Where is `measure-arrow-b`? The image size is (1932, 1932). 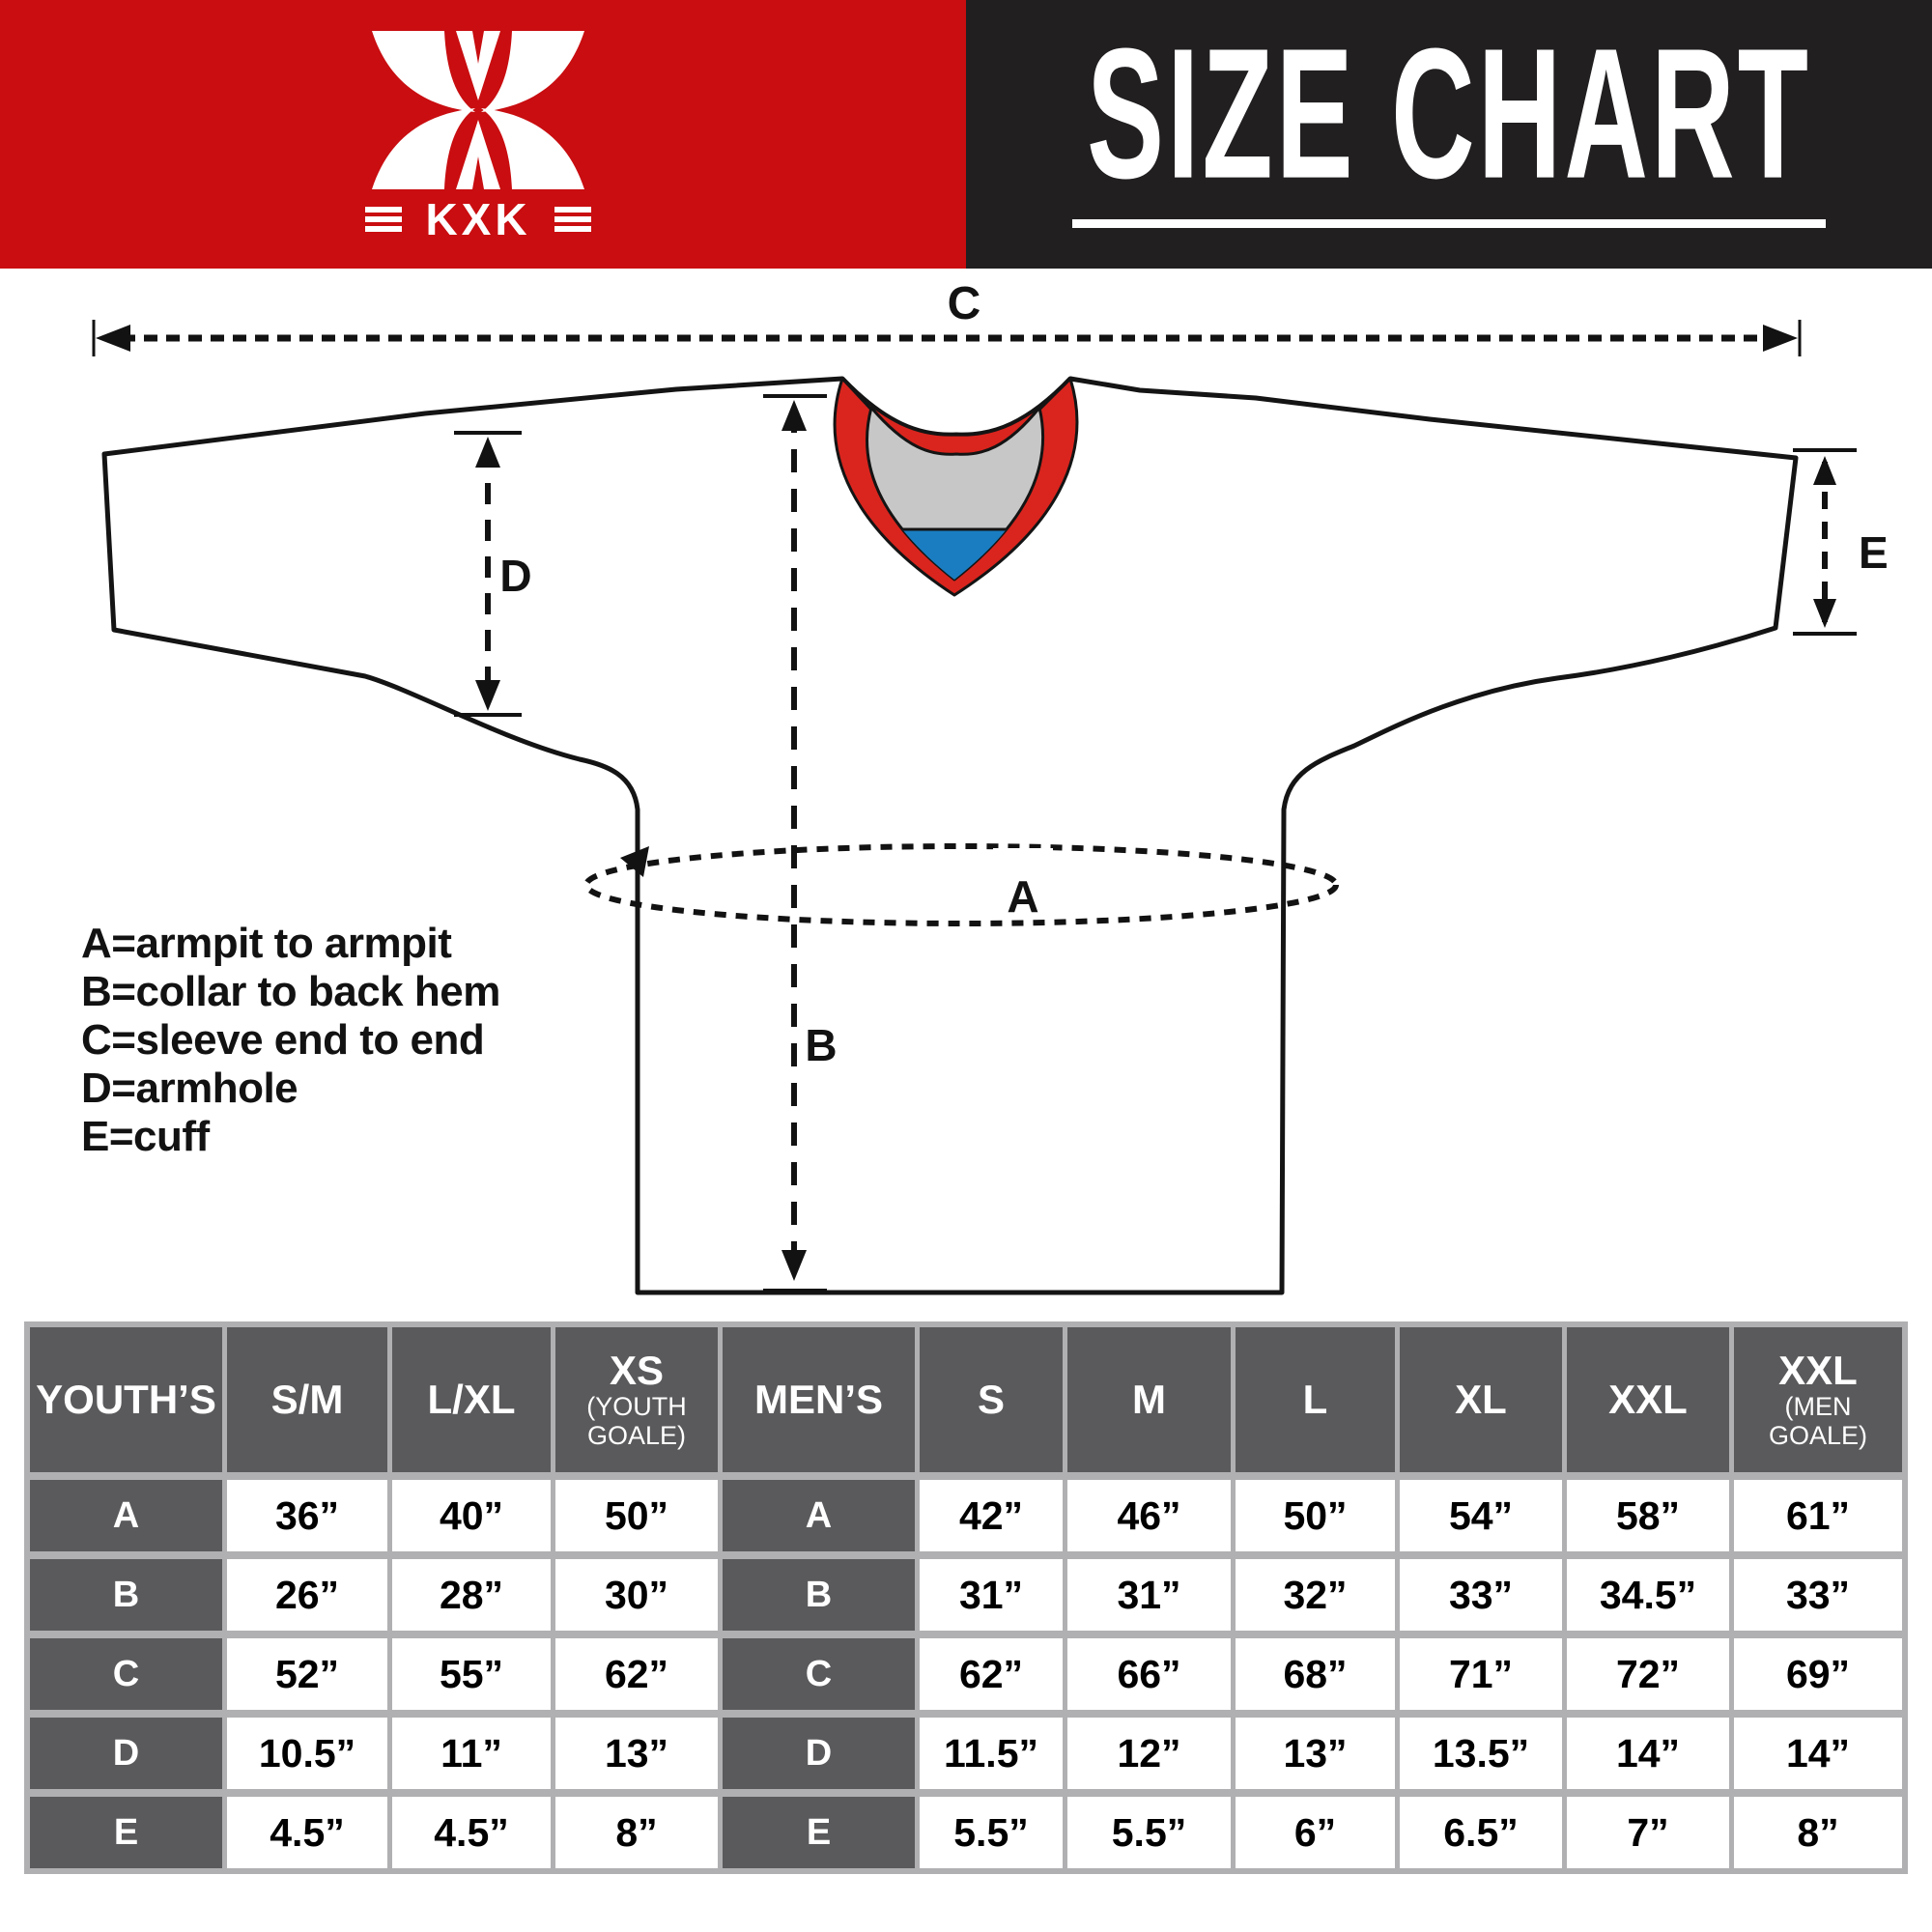
measure-arrow-b is located at coordinates (805, 843).